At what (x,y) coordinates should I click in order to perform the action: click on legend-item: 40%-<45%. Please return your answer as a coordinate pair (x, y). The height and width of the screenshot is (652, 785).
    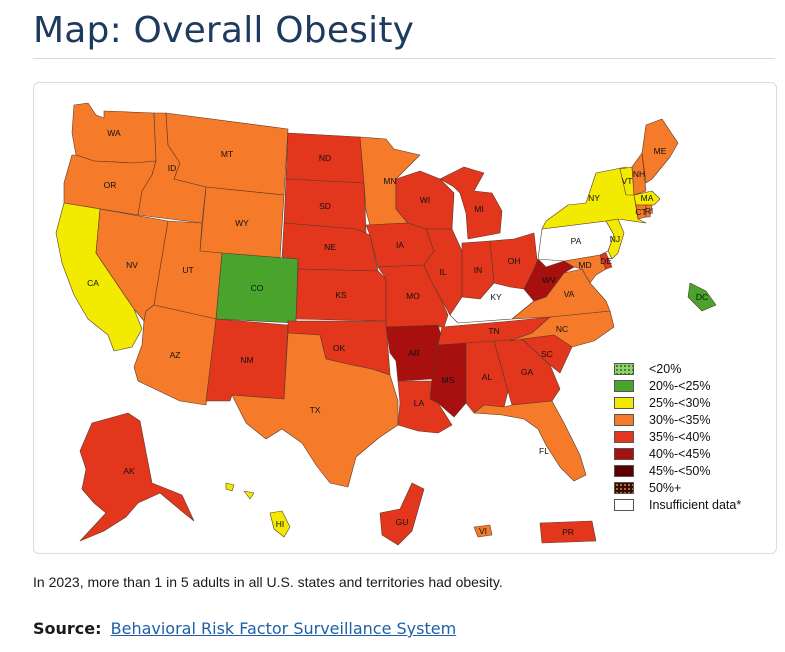
    Looking at the image, I should click on (677, 453).